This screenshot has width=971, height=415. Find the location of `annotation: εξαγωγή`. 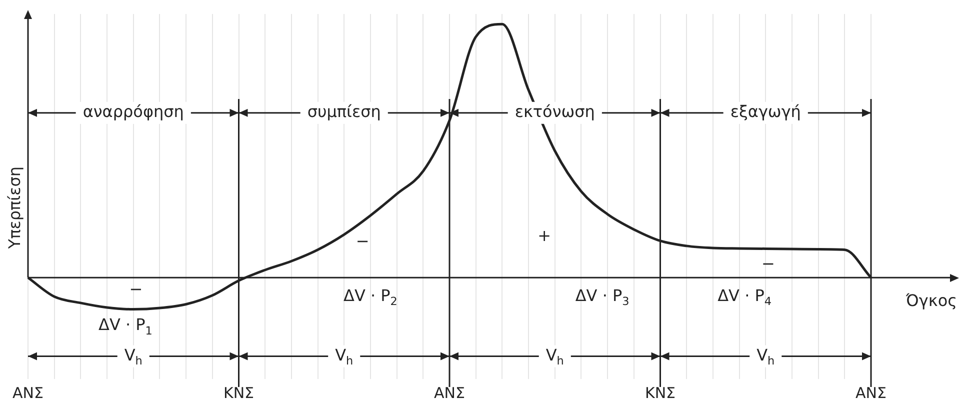

annotation: εξαγωγή is located at coordinates (765, 112).